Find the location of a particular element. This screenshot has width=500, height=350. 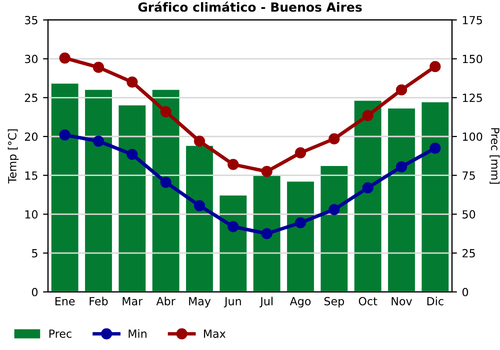

x-tick-label: Mar is located at coordinates (132, 301).